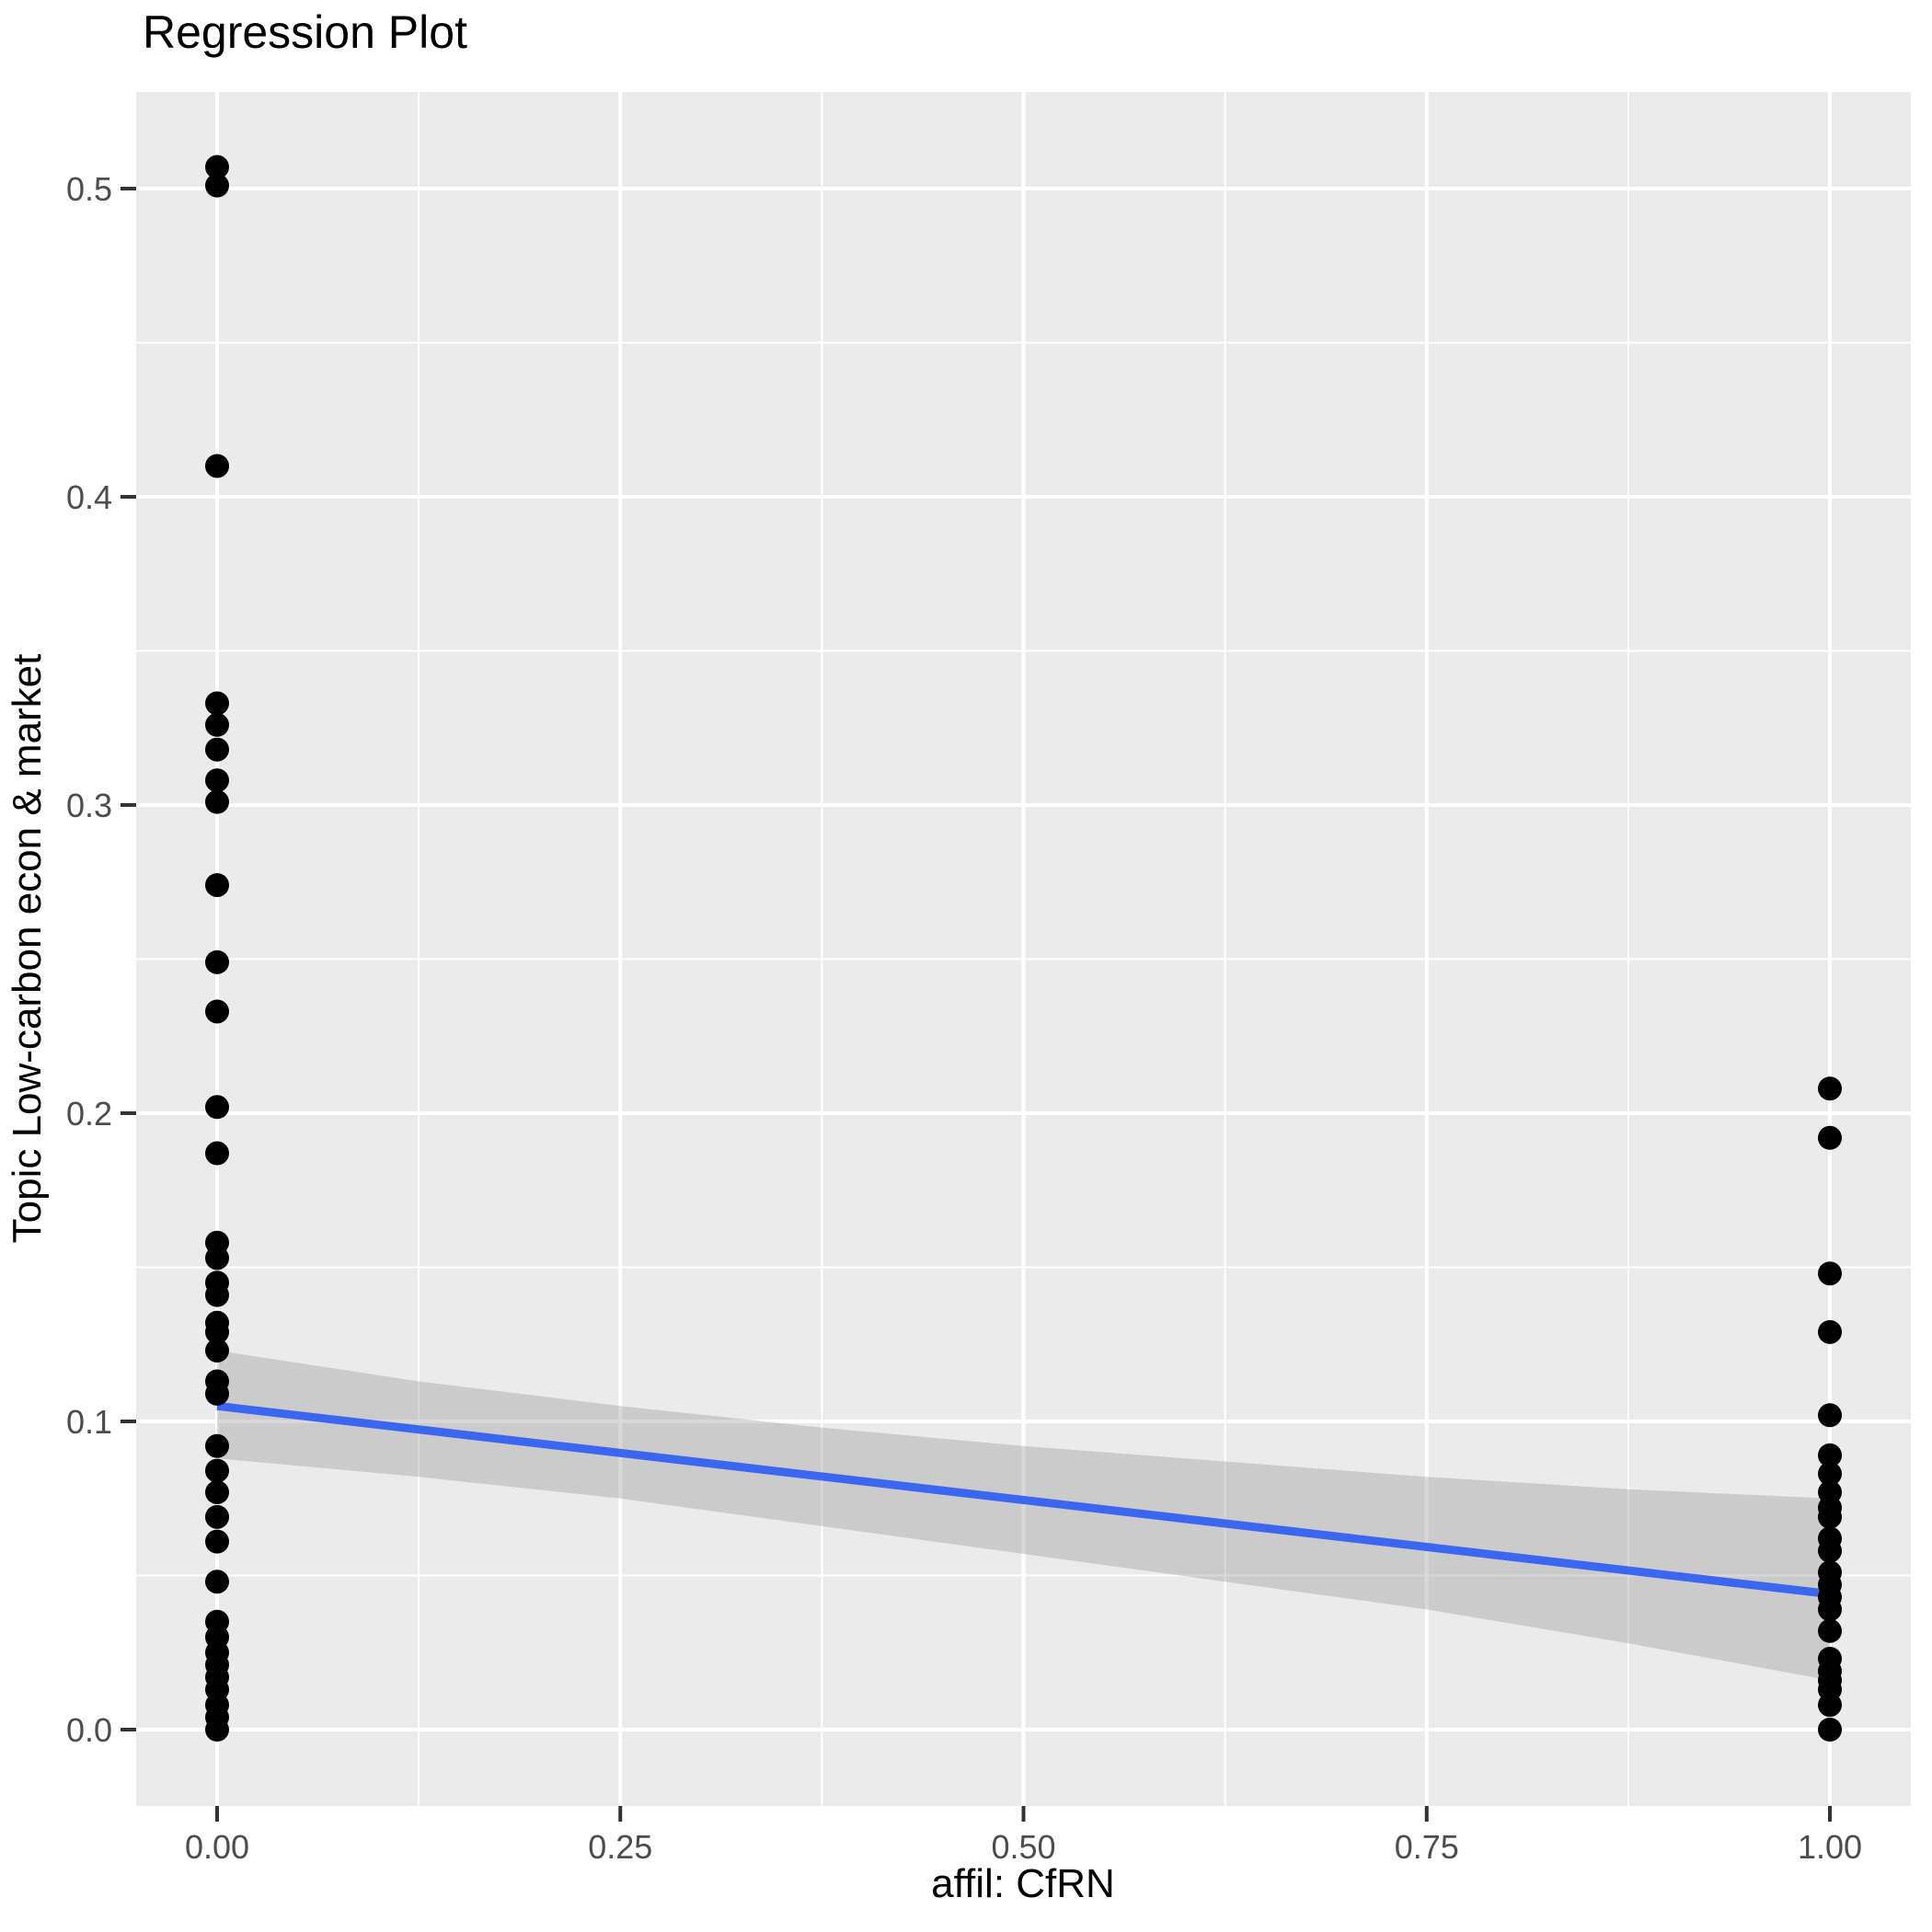 The height and width of the screenshot is (1932, 1932). I want to click on y-tick-label: 0.4, so click(89, 497).